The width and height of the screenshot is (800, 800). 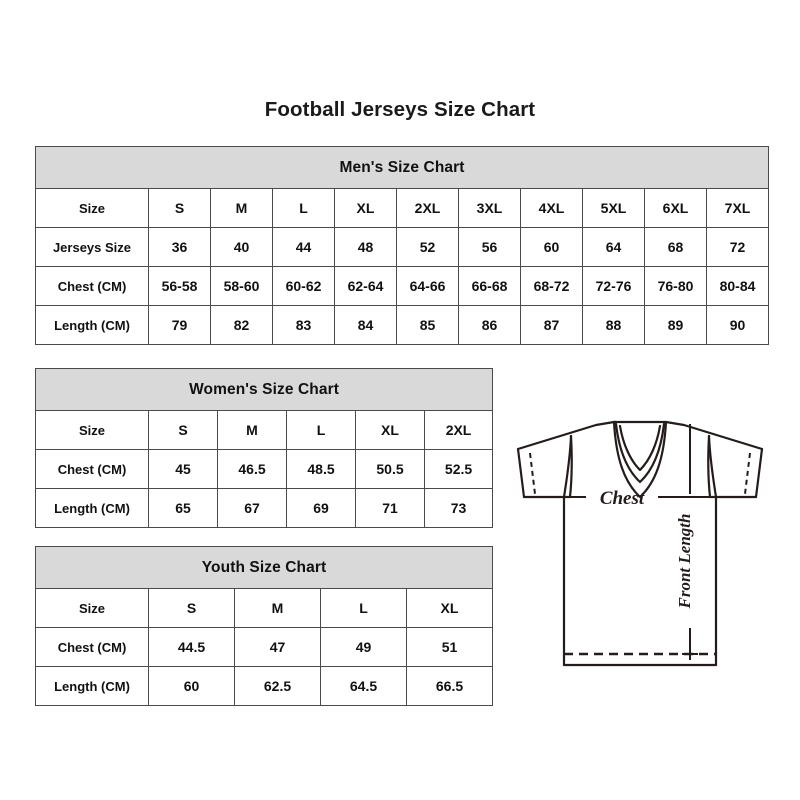 I want to click on right-armhole-curve, so click(x=712, y=466).